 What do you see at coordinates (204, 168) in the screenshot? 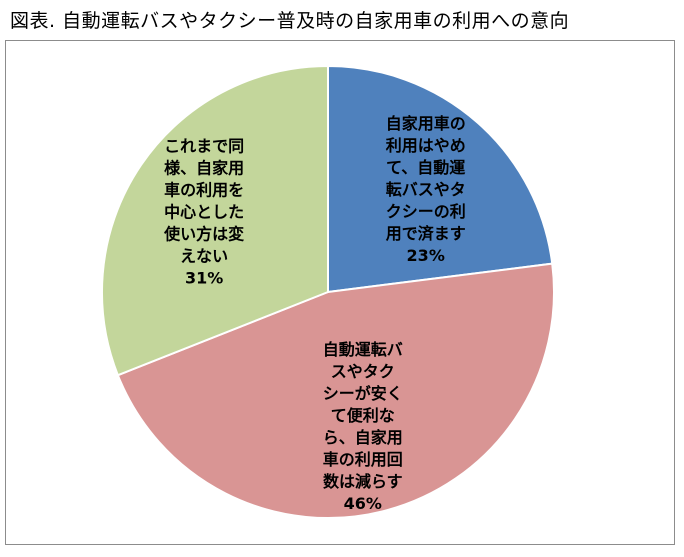
I see `slice-label-line: 様、自家用` at bounding box center [204, 168].